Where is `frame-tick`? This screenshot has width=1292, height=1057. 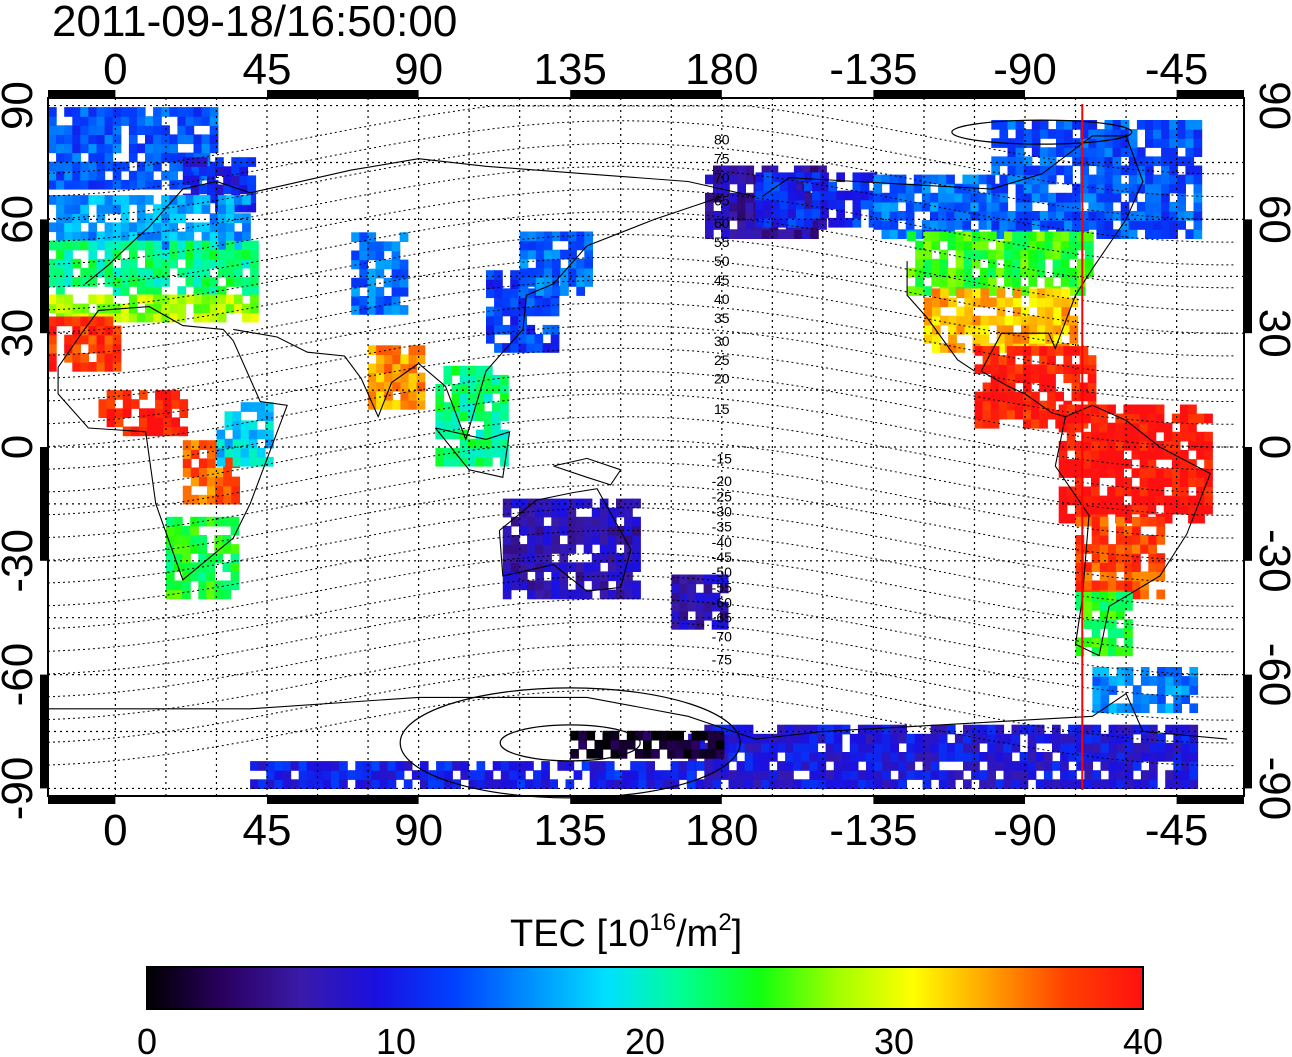
frame-tick is located at coordinates (1248, 504).